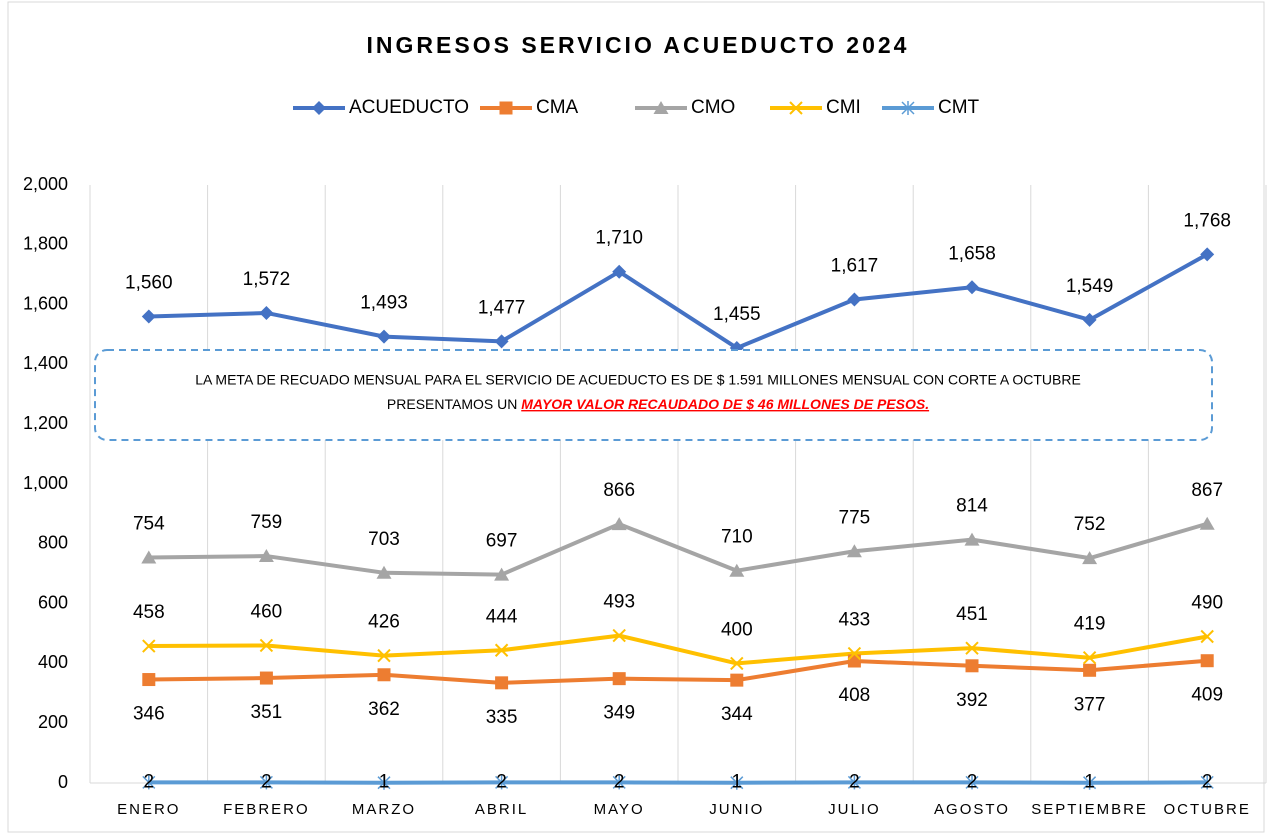  What do you see at coordinates (267, 611) in the screenshot?
I see `data-label: 460` at bounding box center [267, 611].